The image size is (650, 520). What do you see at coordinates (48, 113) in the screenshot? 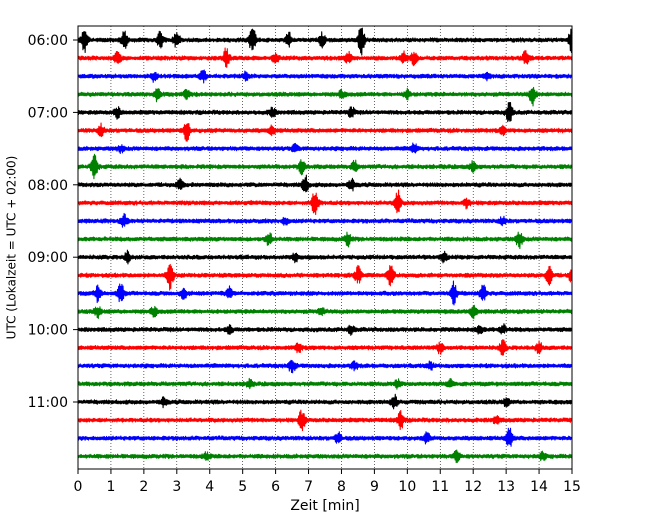
I see `y-tick-label: 07:00` at bounding box center [48, 113].